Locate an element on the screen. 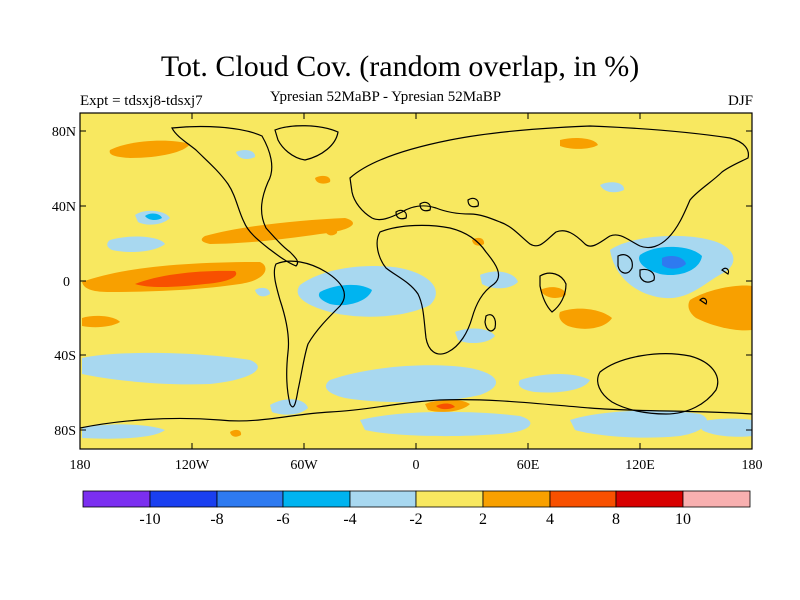 Image resolution: width=800 pixels, height=600 pixels. colorbar is located at coordinates (416, 499).